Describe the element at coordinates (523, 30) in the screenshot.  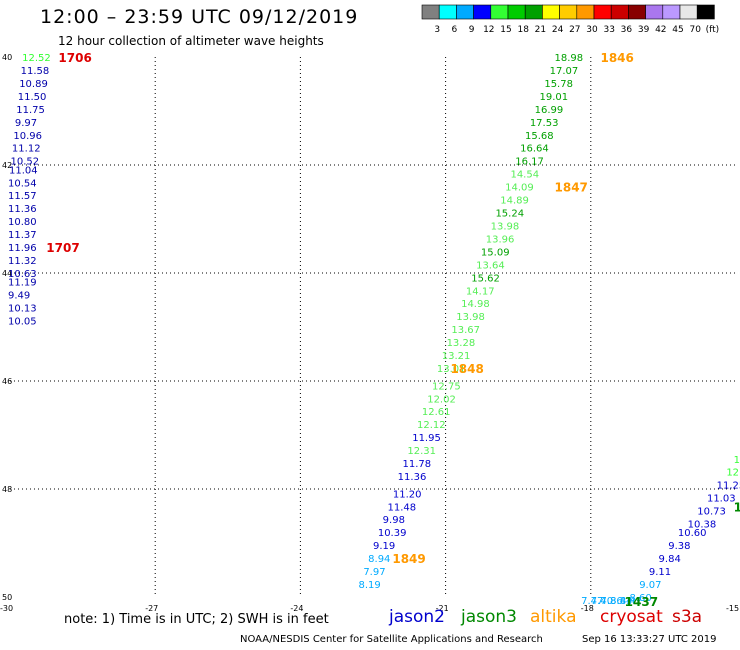
I see `colorbar-label: 18` at that location.